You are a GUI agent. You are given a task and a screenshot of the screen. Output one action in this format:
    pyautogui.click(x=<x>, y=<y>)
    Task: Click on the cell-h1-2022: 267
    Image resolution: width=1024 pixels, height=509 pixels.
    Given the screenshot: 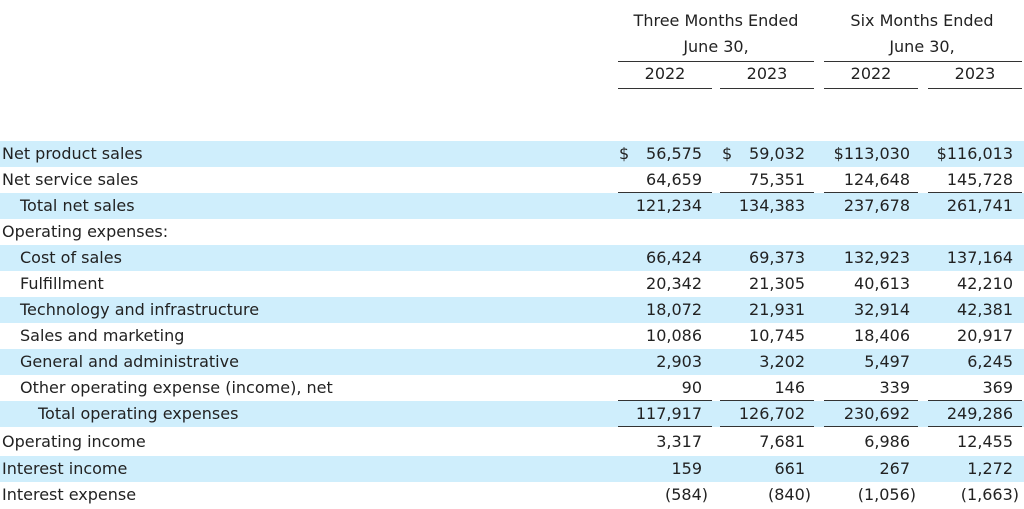 What is the action you would take?
    pyautogui.click(x=894, y=468)
    